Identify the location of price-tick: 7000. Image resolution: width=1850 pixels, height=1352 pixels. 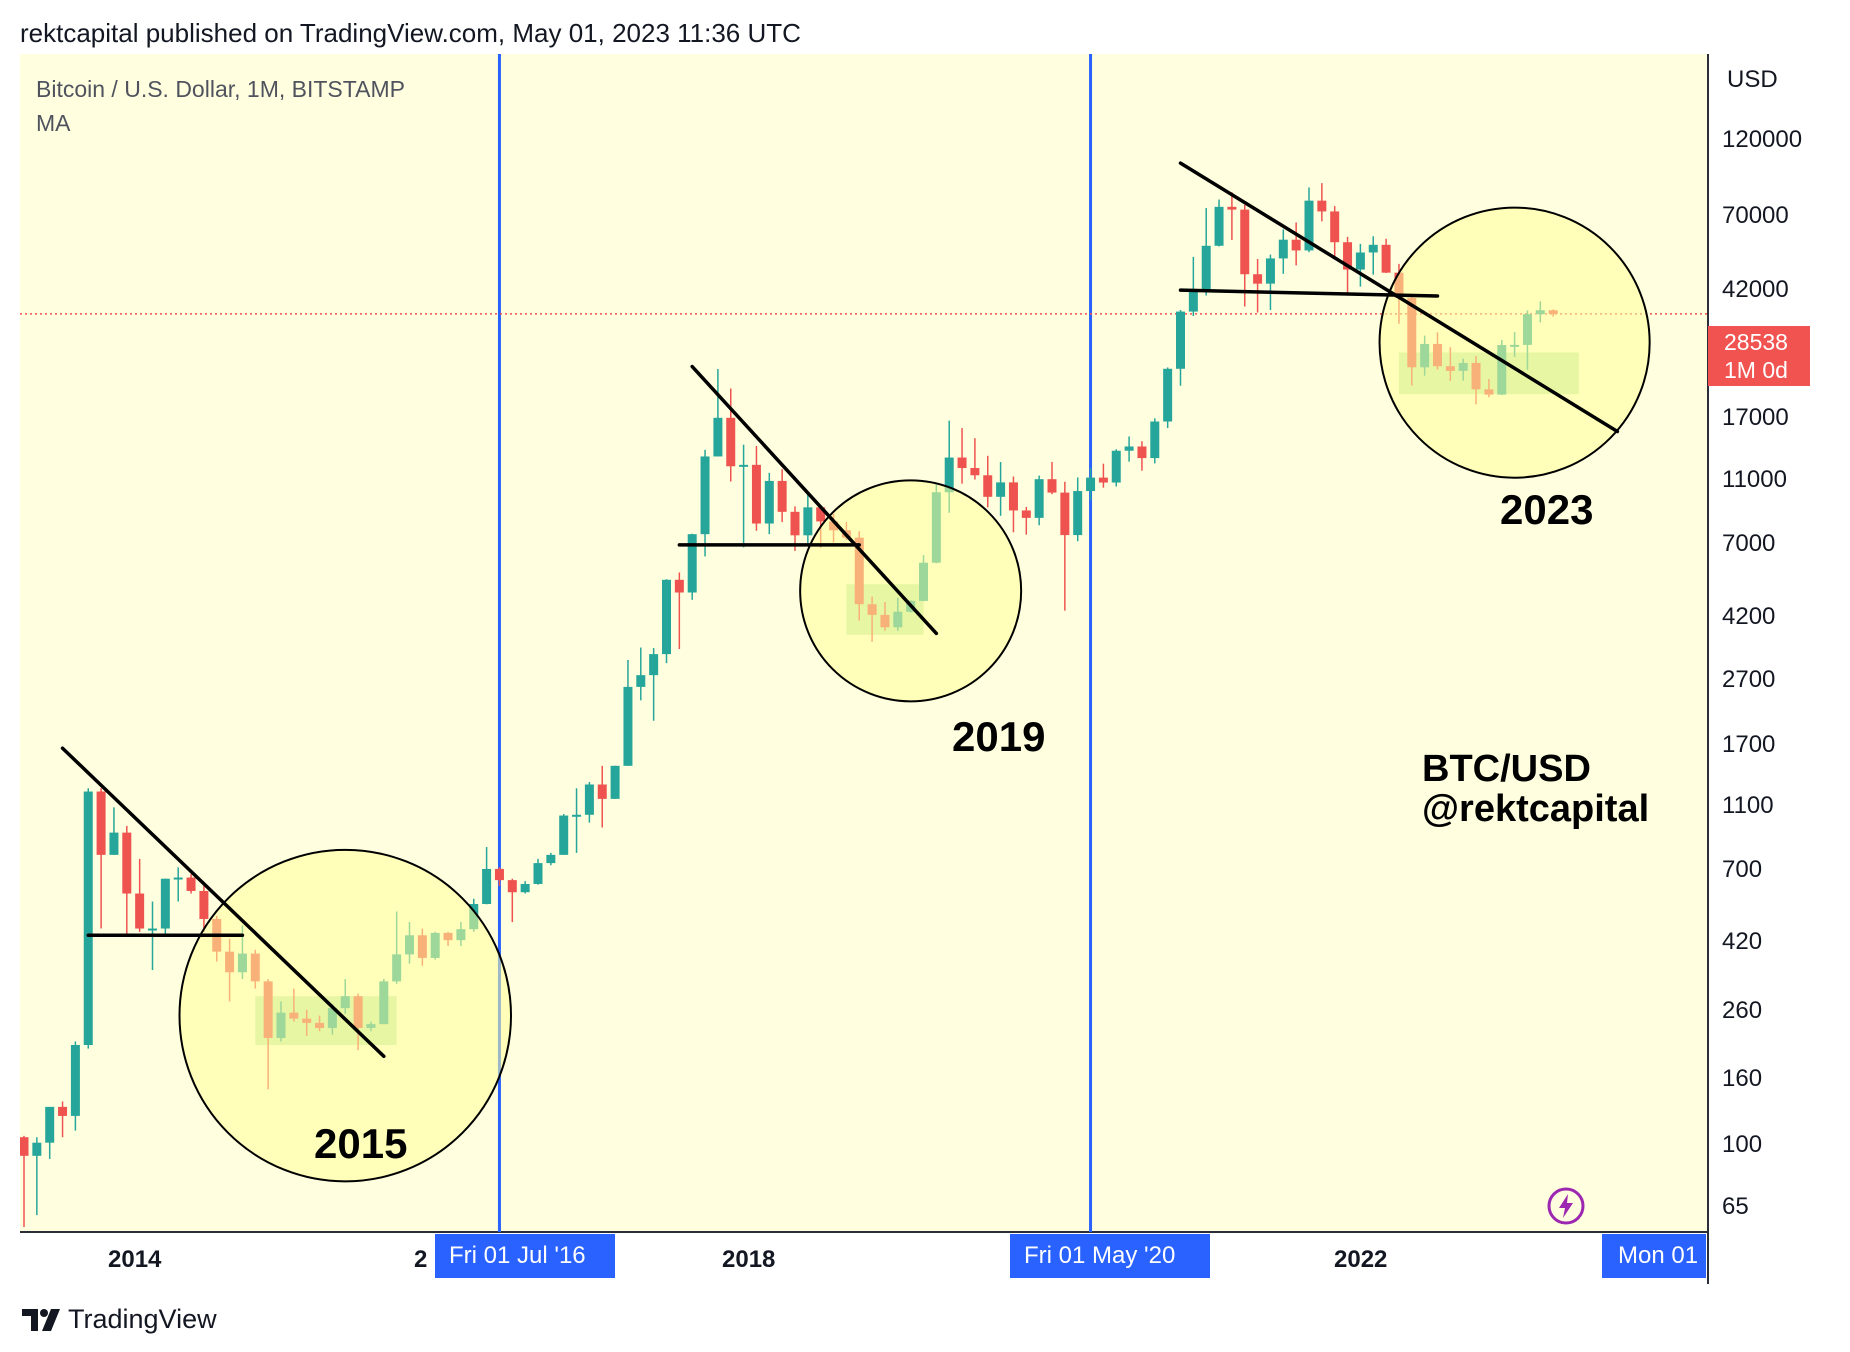
(1749, 543).